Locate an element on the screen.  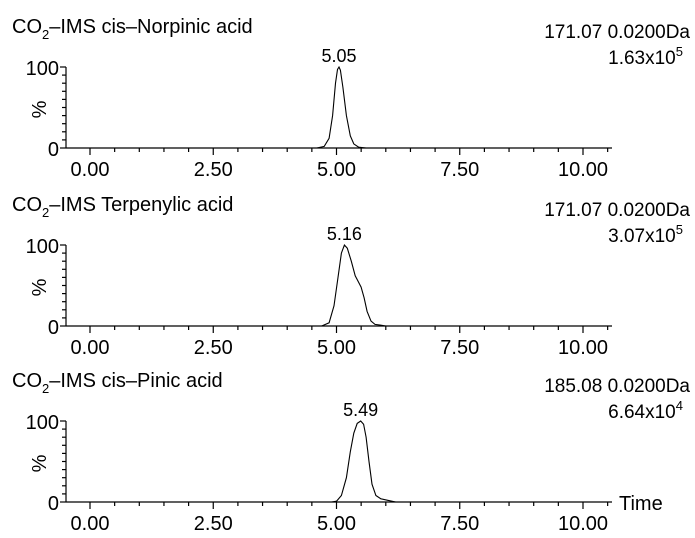
intensity-exponent: 4 is located at coordinates (679, 405).